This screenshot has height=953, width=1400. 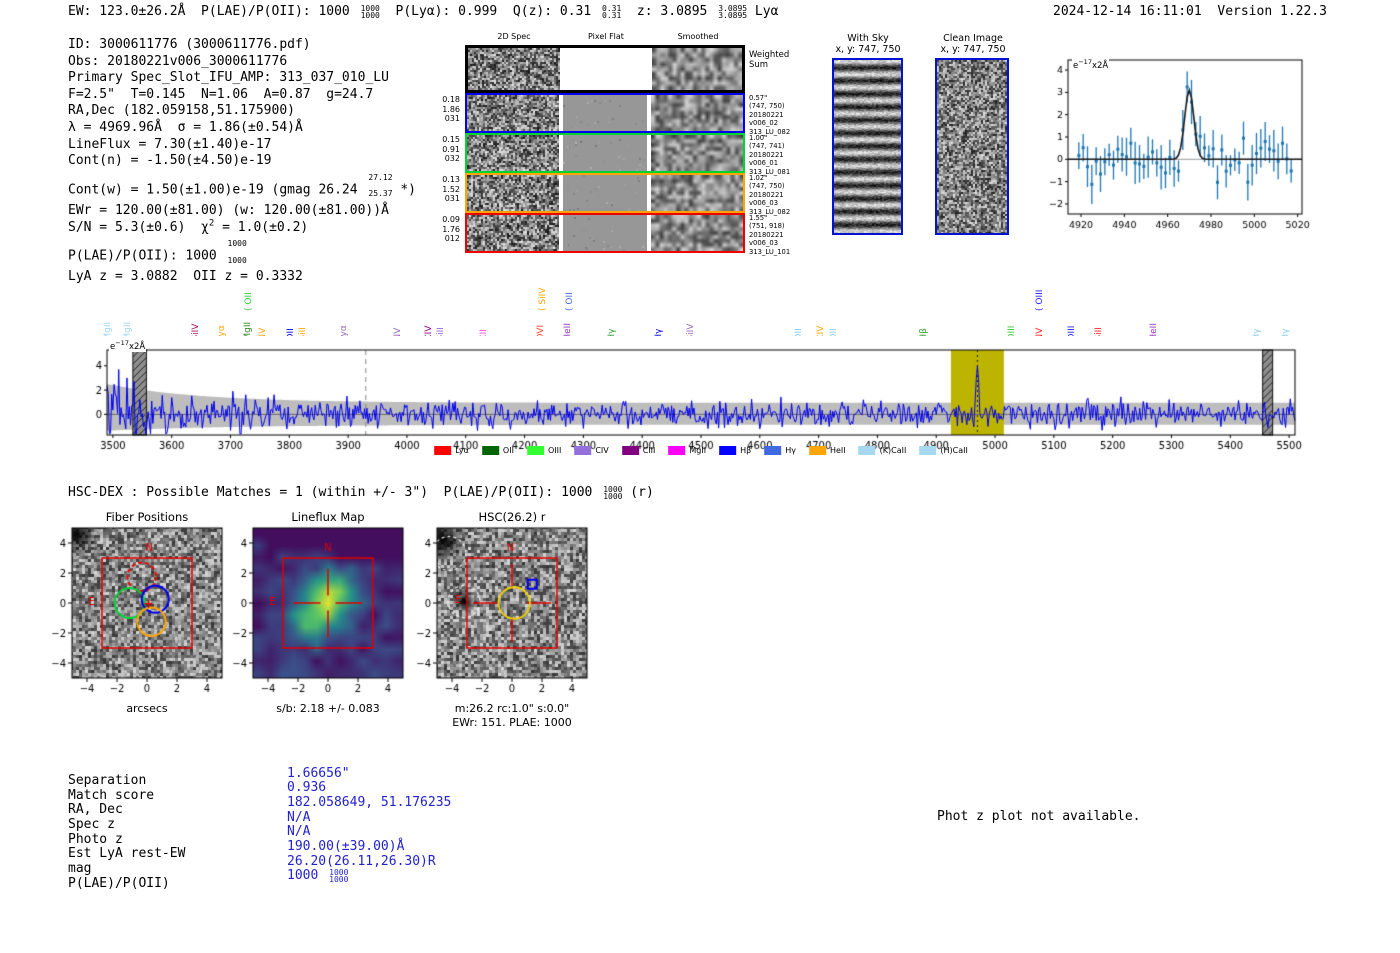 I want to click on text-segment: = 1.0(±0.2), so click(x=261, y=227).